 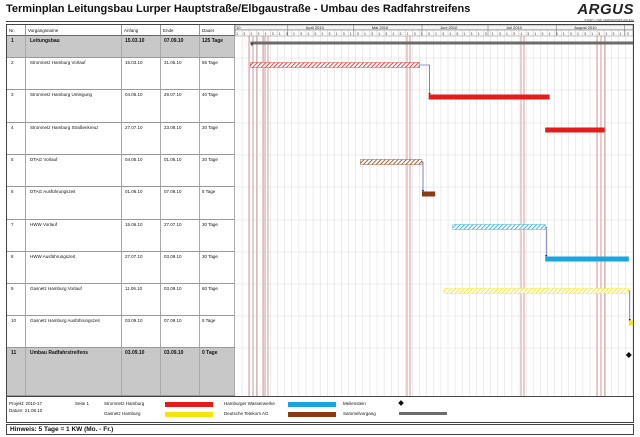 What do you see at coordinates (74, 371) in the screenshot?
I see `task-name-cell: Umbau Radfahrstreifens` at bounding box center [74, 371].